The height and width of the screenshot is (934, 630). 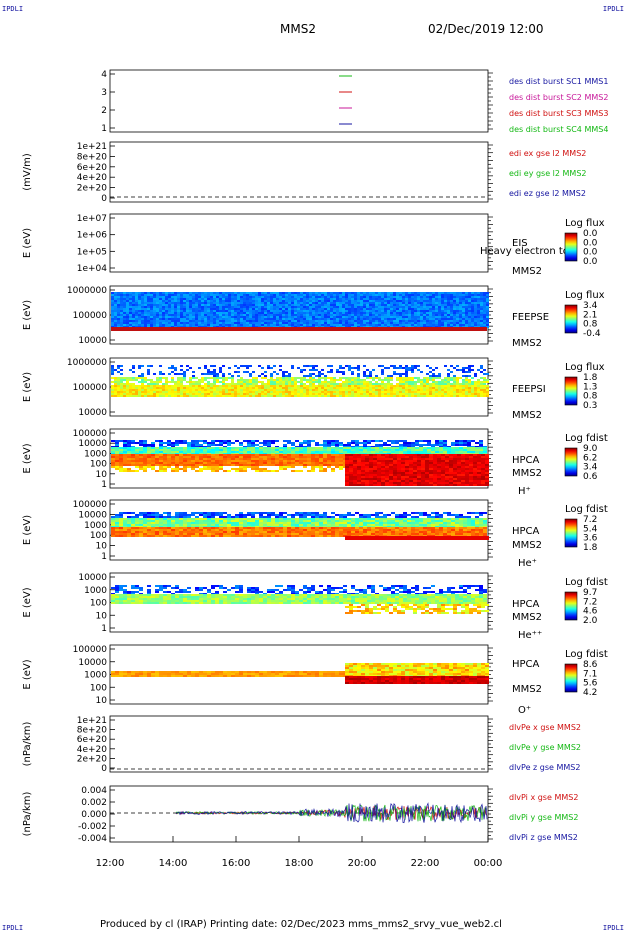 I want to click on colorbar, so click(x=571, y=319).